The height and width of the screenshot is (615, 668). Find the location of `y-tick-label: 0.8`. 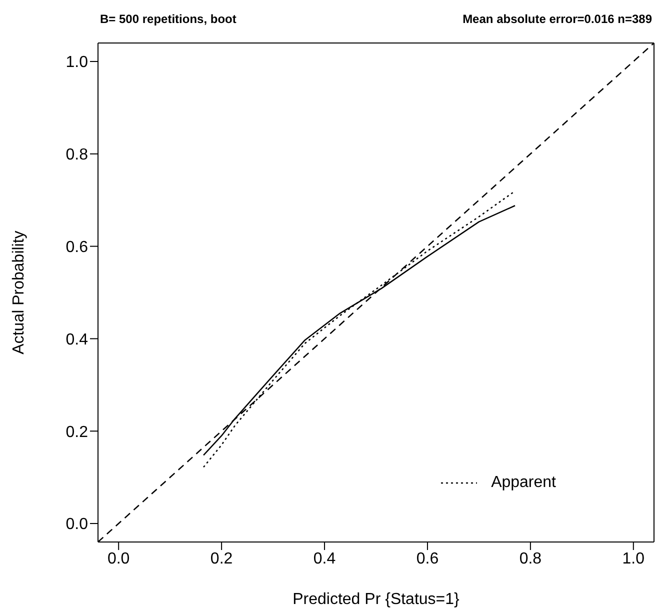

y-tick-label: 0.8 is located at coordinates (77, 155).